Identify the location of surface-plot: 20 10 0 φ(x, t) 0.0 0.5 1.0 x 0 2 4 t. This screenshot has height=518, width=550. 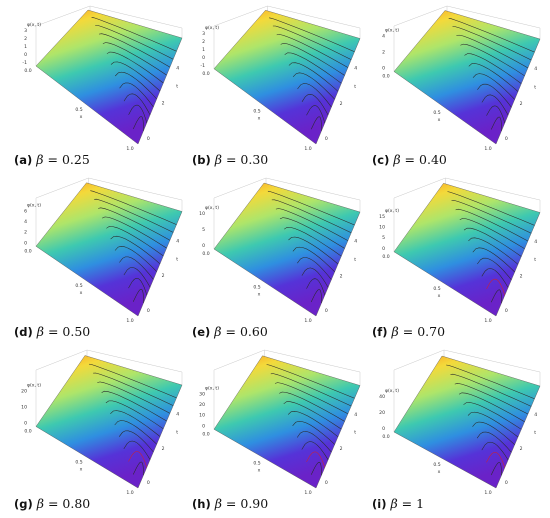
(102, 422).